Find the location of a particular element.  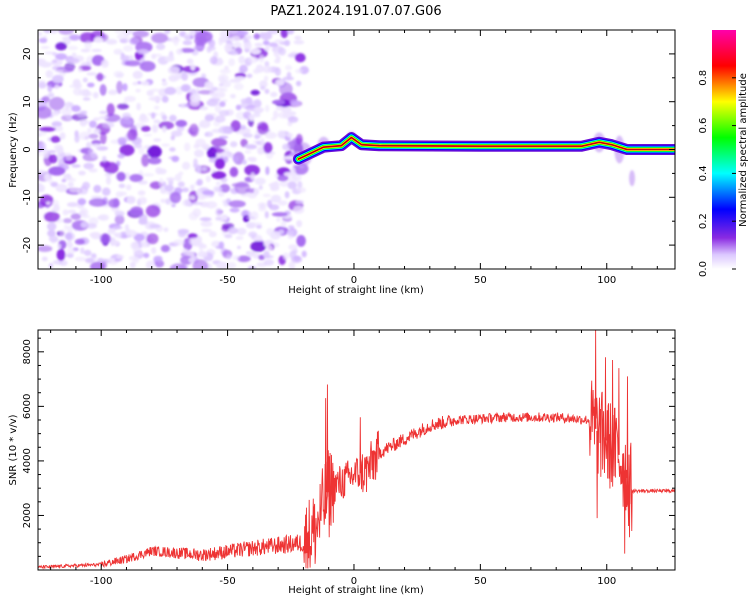

spectrogram-y-tick-label: -20 is located at coordinates (27, 245).